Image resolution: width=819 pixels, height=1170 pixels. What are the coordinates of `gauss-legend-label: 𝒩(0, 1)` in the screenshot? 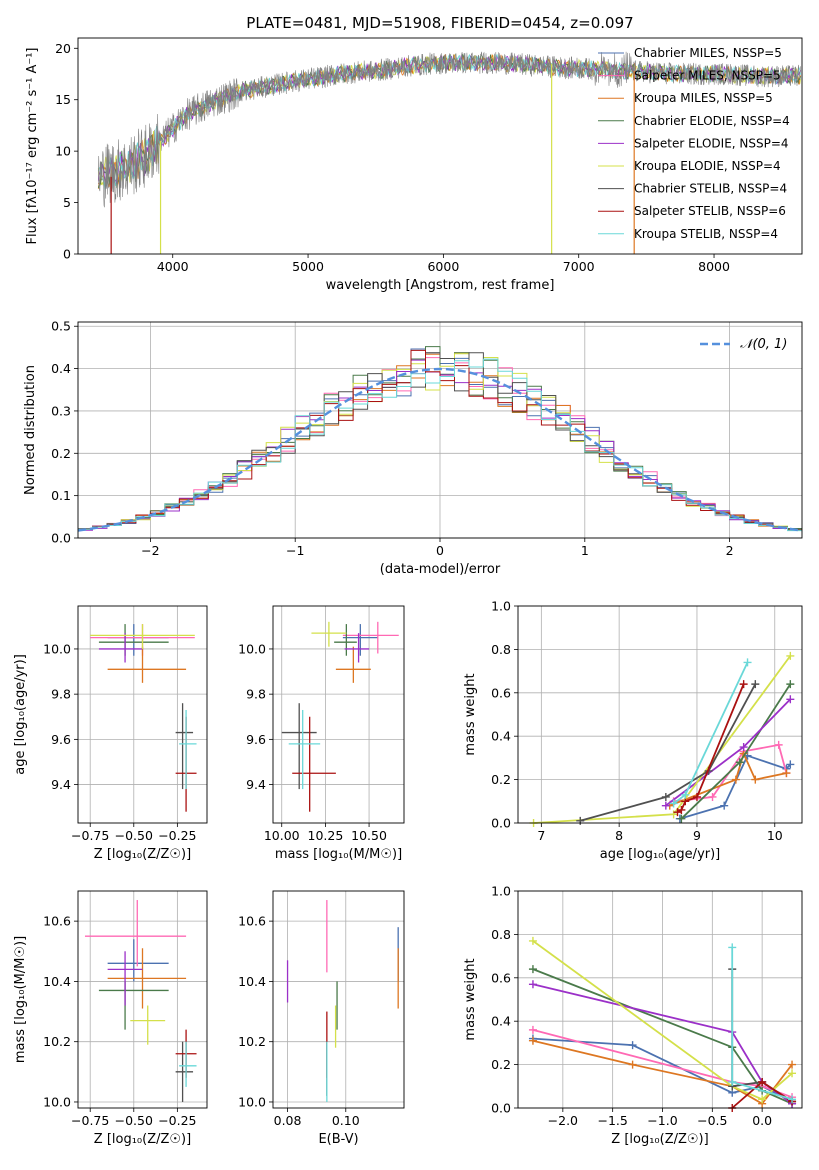 It's located at (763, 344).